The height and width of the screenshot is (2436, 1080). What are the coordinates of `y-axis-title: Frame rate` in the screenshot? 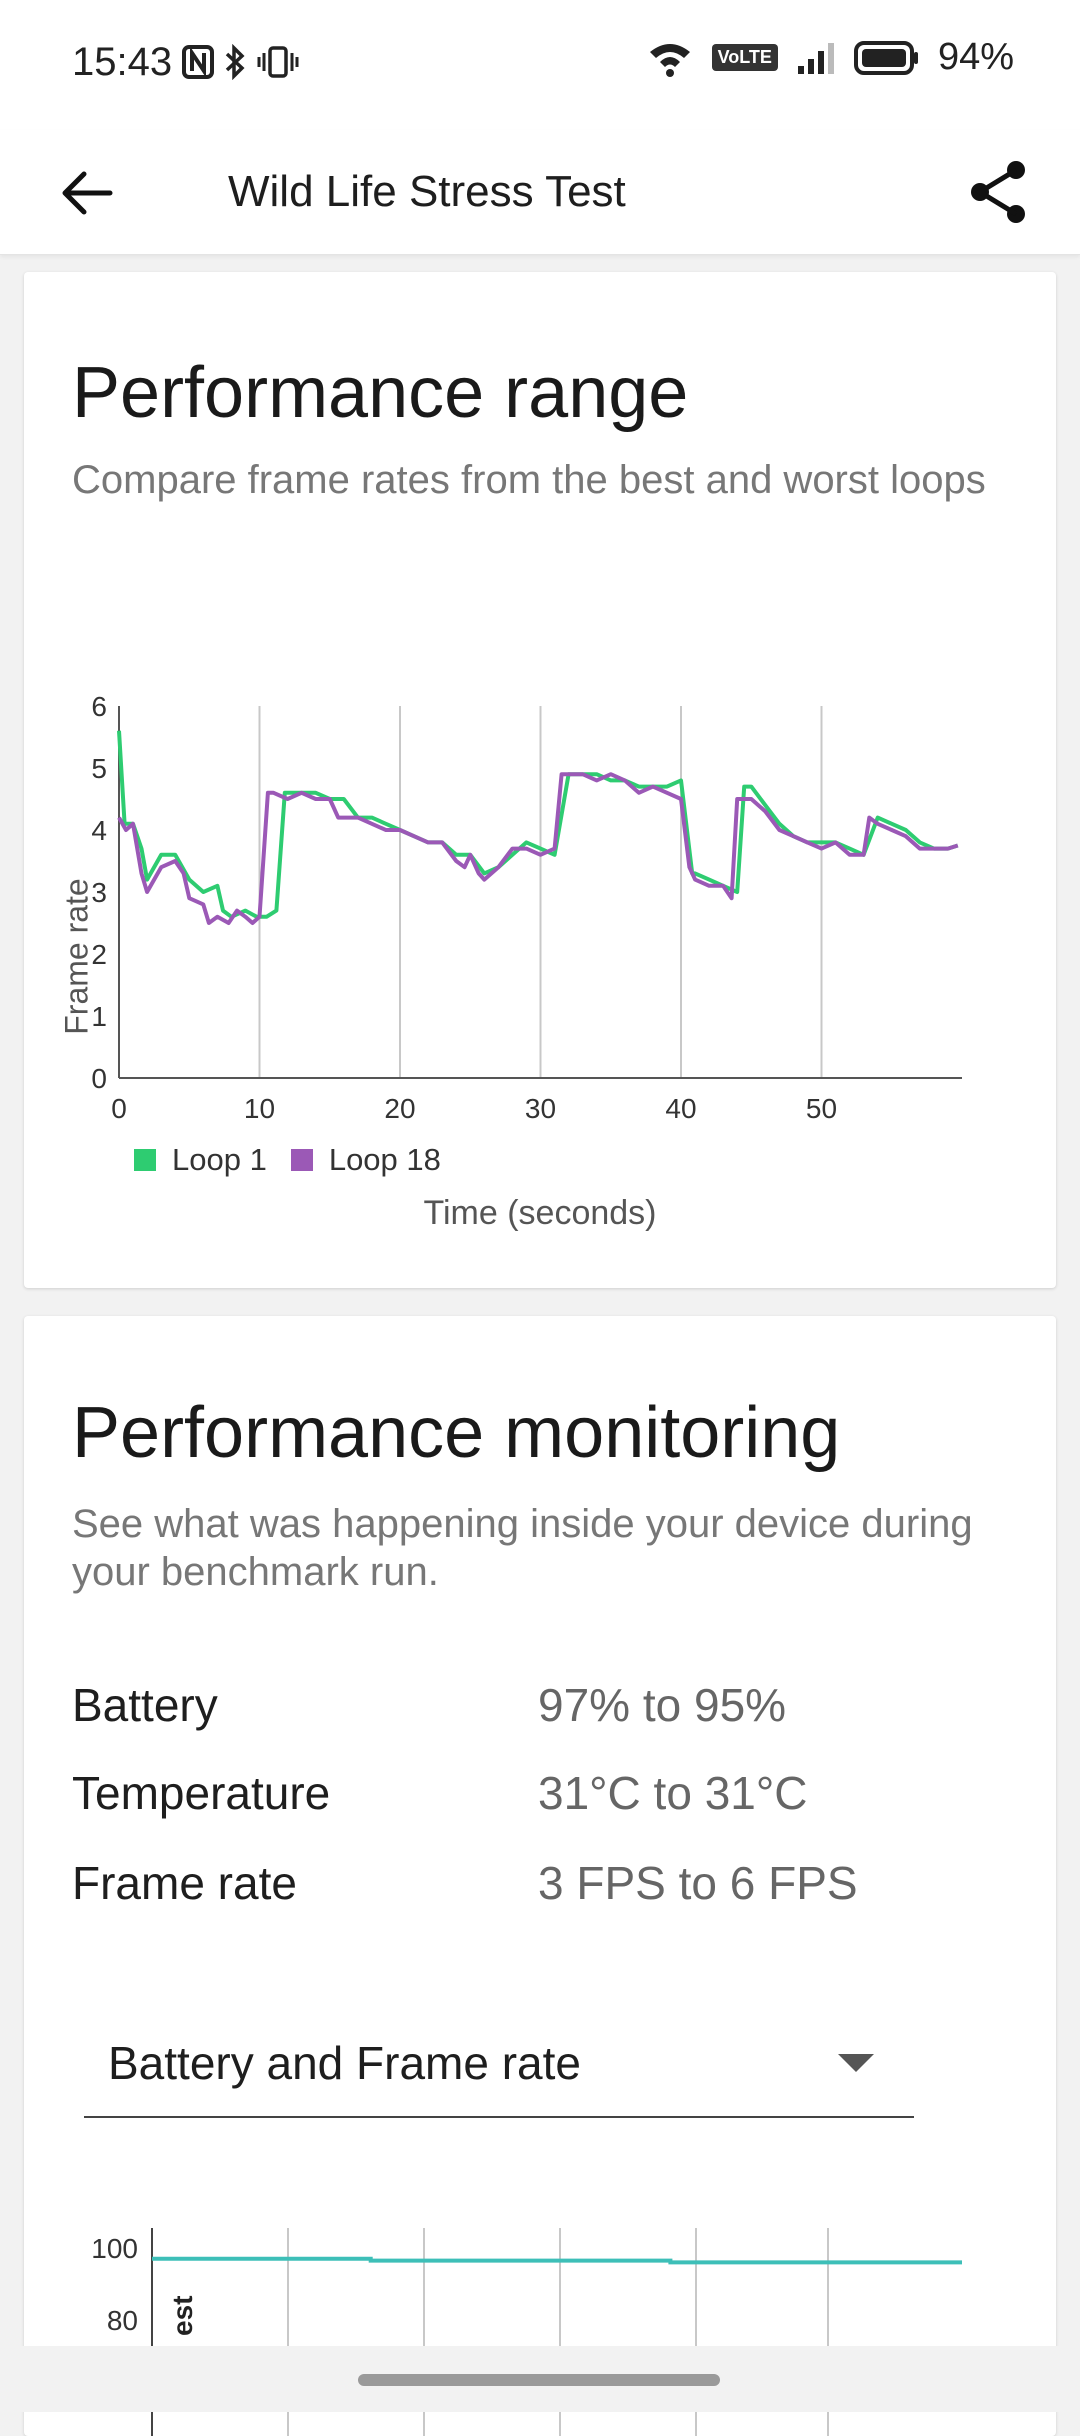 It's located at (76, 956).